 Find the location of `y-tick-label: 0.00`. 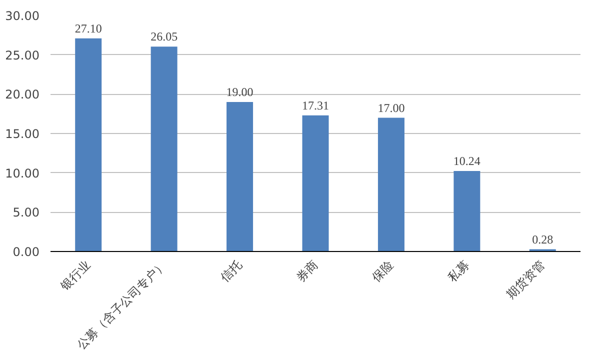

y-tick-label: 0.00 is located at coordinates (26, 252).